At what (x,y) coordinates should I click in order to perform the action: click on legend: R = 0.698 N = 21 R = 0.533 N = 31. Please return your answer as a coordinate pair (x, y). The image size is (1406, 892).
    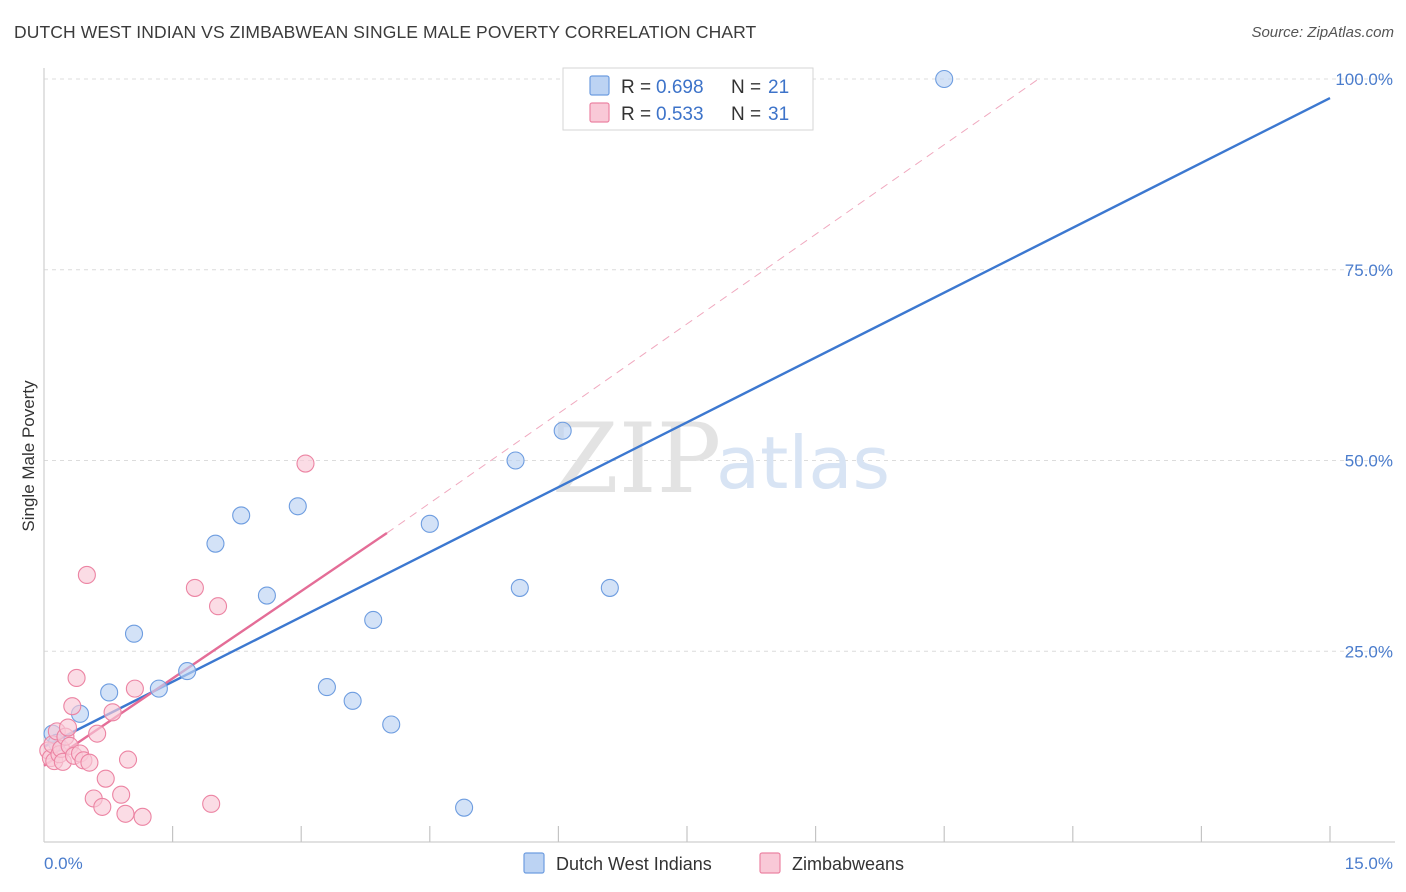
    Looking at the image, I should click on (688, 99).